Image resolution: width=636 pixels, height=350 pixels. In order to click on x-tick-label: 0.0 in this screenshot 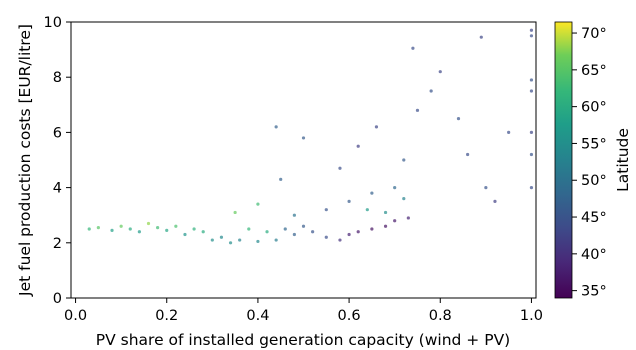, I will do `click(75, 316)`.